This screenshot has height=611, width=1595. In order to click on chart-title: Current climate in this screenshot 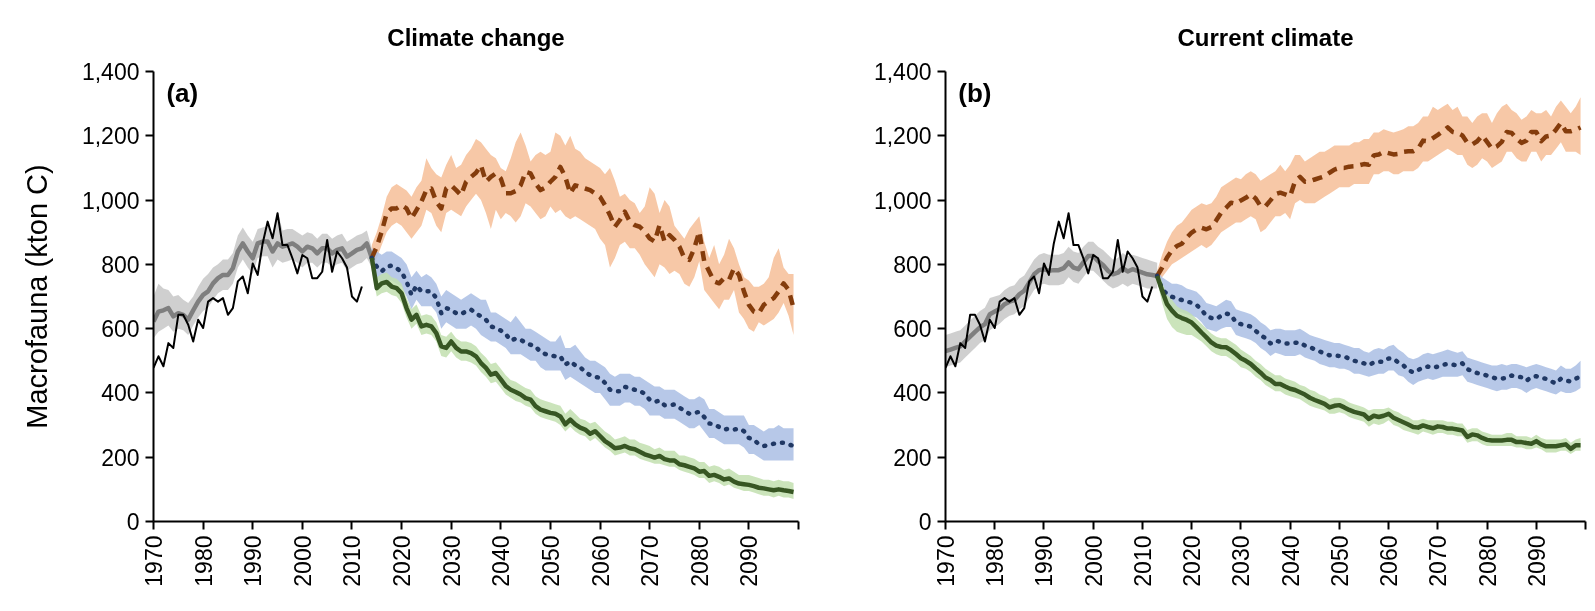, I will do `click(1265, 37)`.